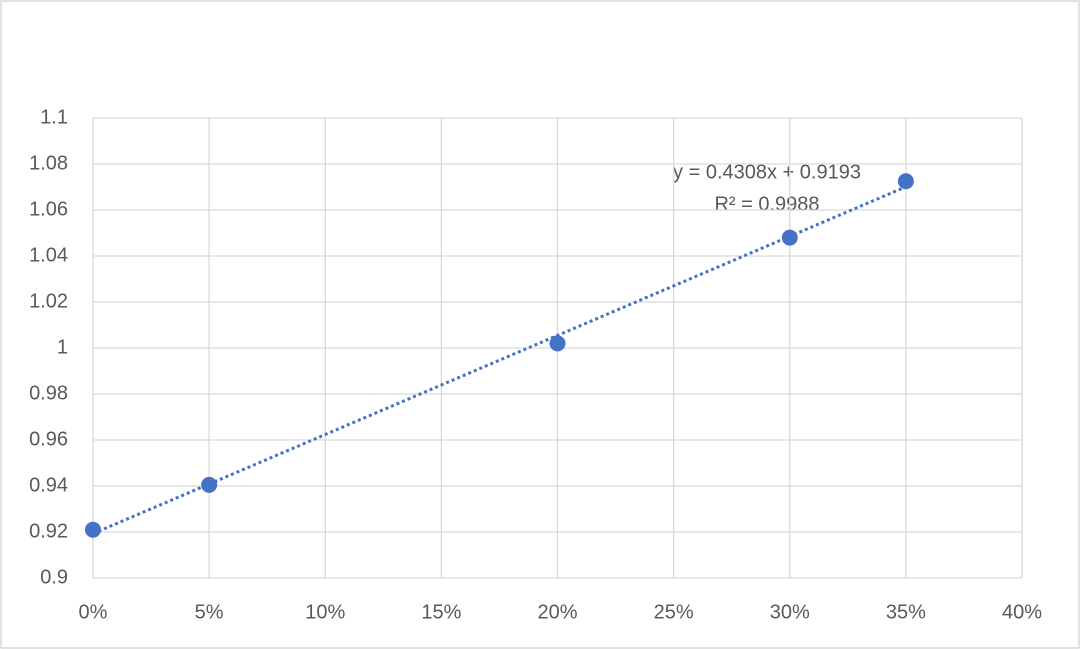  Describe the element at coordinates (209, 612) in the screenshot. I see `x-tick-label: 5%` at that location.